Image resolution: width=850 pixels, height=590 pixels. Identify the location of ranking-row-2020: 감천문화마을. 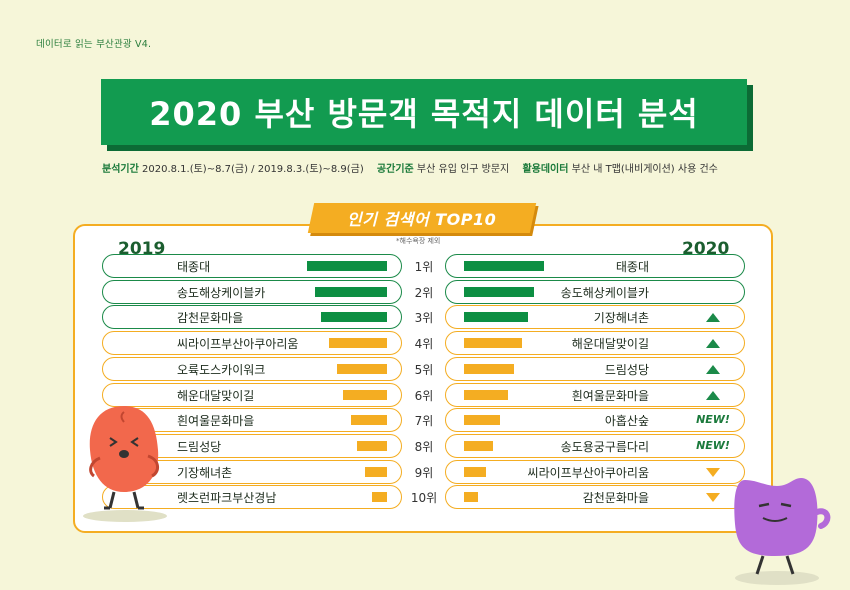
(595, 497).